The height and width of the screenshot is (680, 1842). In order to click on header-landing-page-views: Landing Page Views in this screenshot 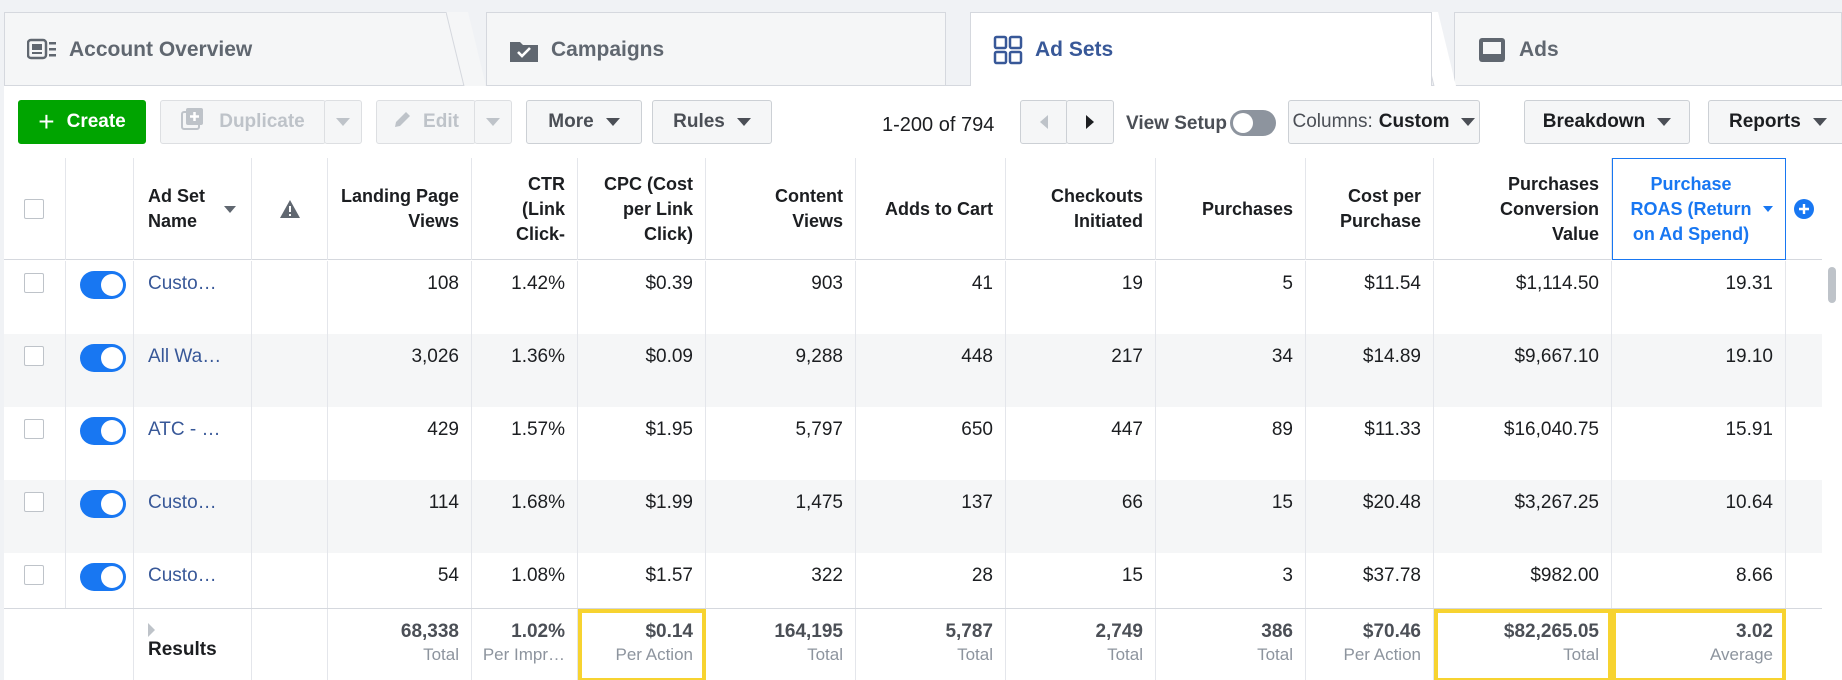, I will do `click(400, 209)`.